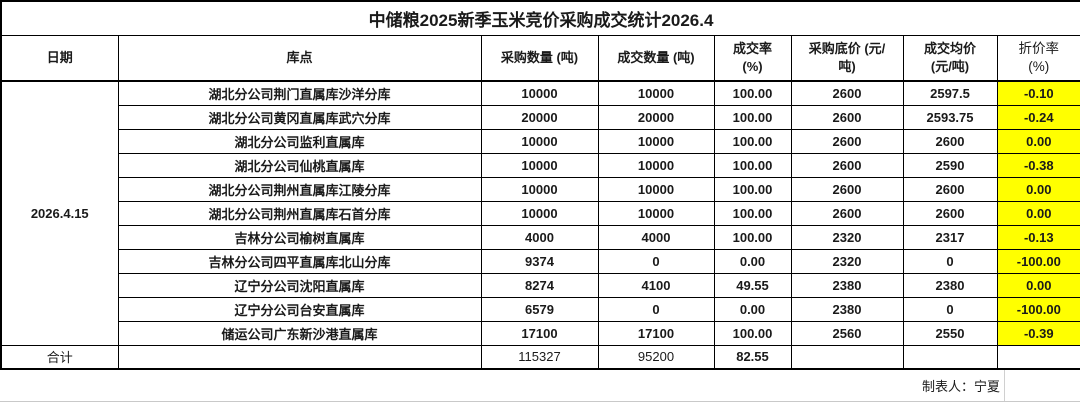 The image size is (1080, 406). I want to click on total-label: 合计, so click(59, 357).